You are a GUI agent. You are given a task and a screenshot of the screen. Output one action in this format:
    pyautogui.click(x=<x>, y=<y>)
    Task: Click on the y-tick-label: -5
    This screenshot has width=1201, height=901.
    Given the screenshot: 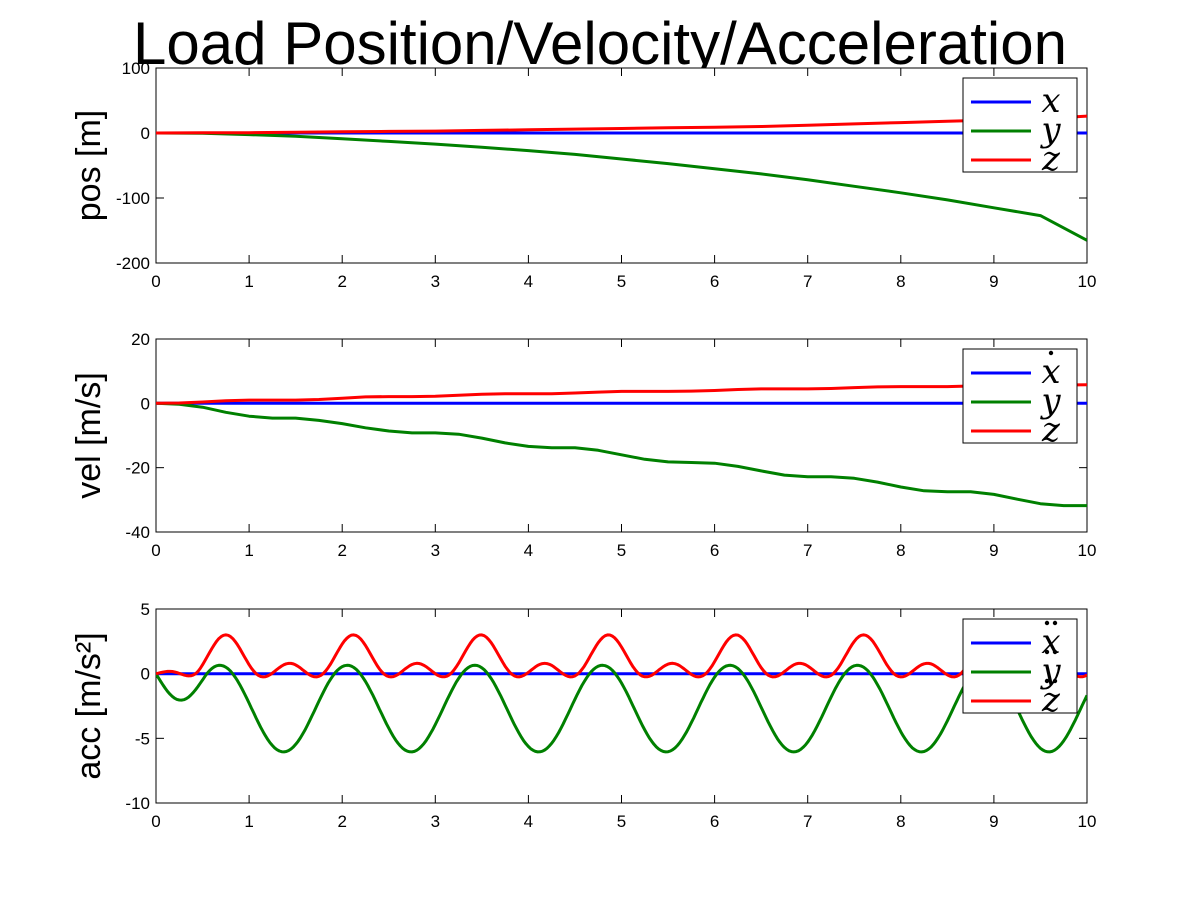 What is the action you would take?
    pyautogui.click(x=142, y=738)
    